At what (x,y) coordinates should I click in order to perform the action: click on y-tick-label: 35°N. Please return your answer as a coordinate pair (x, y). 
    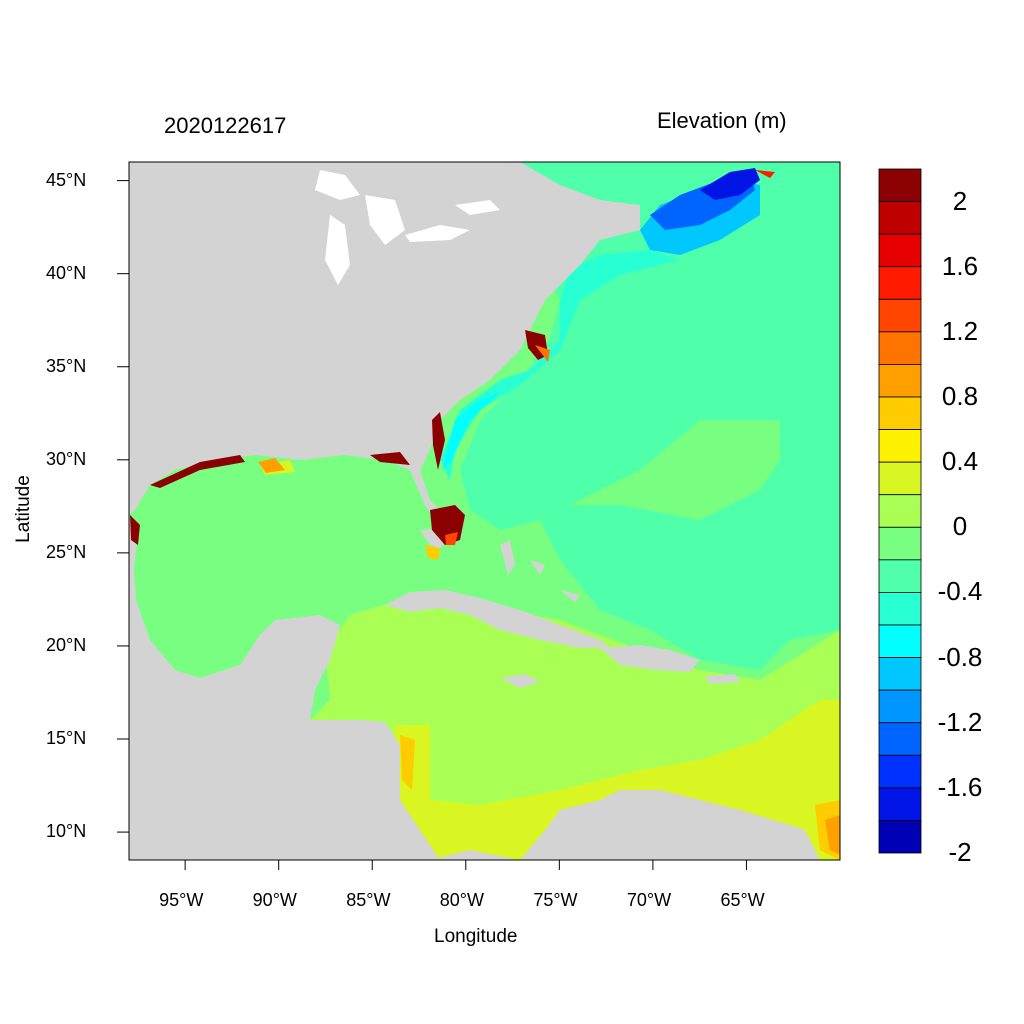
    Looking at the image, I should click on (66, 365).